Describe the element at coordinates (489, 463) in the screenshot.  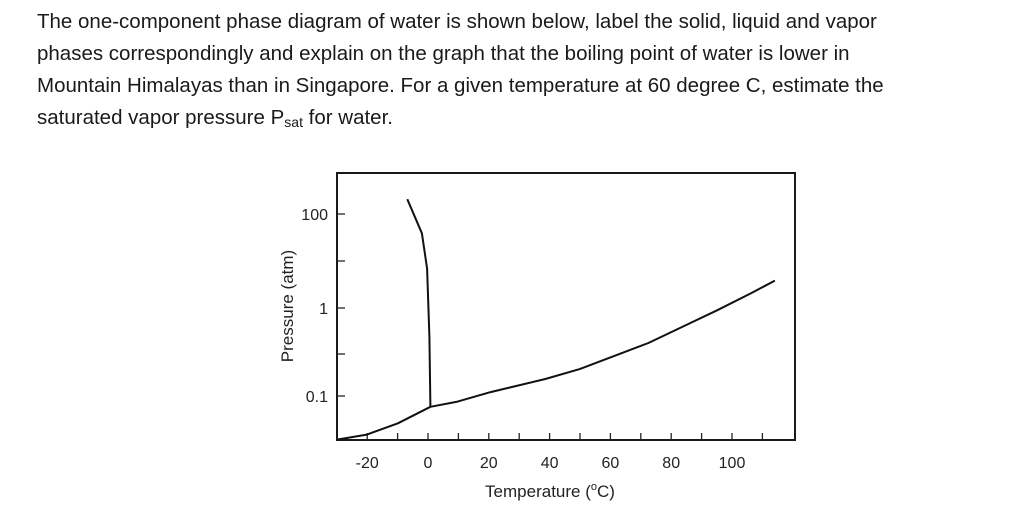
I see `x-tick-label: 20` at that location.